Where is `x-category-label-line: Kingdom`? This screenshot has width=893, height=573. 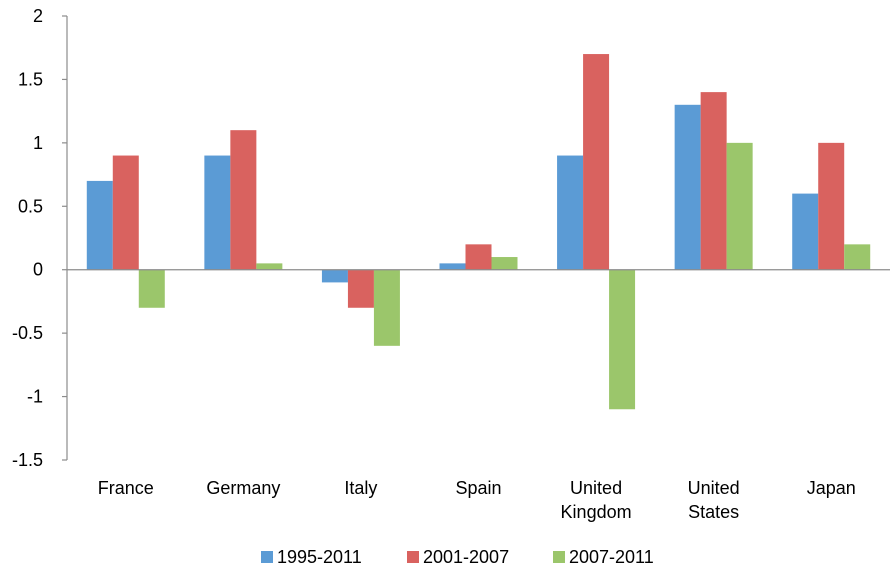 x-category-label-line: Kingdom is located at coordinates (596, 512).